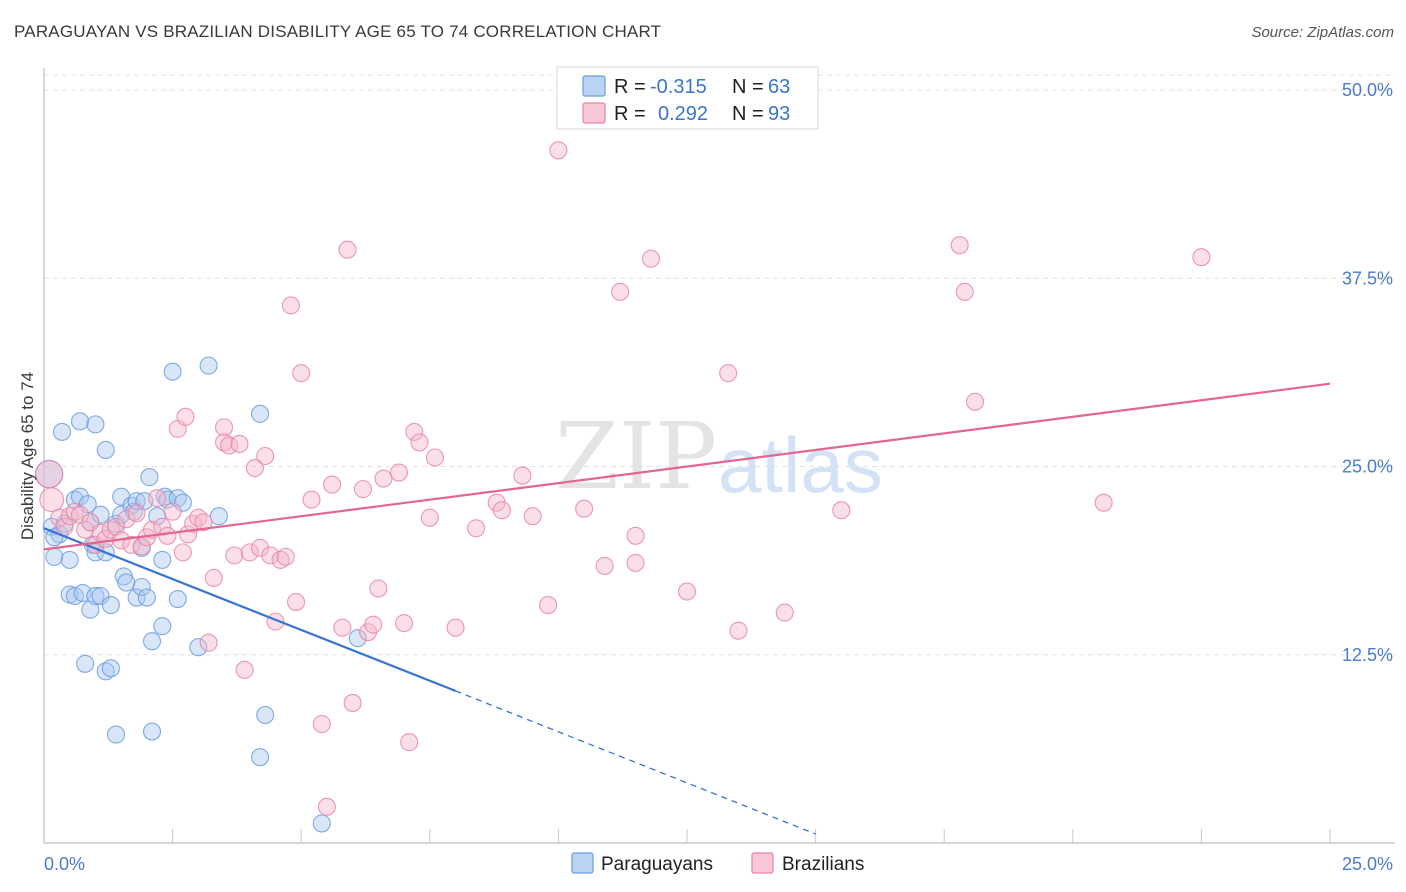  I want to click on x-tick-label: 25.0%, so click(1367, 864).